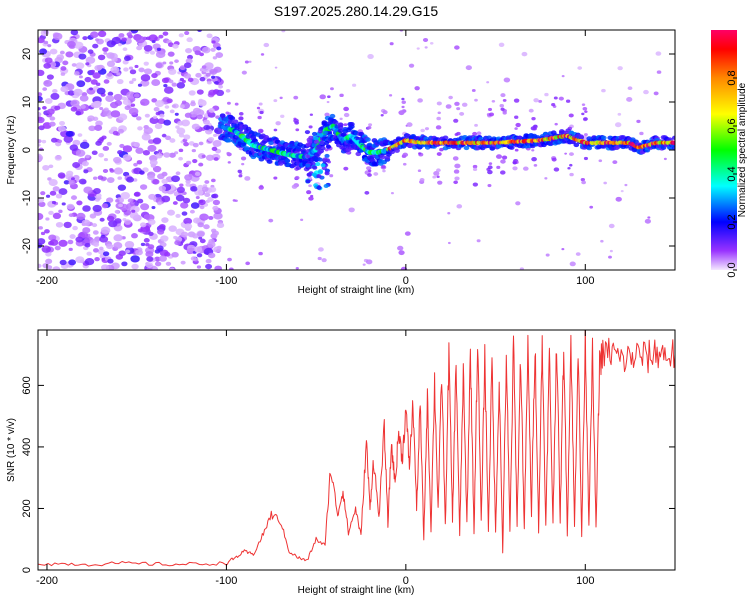 This screenshot has height=600, width=750. Describe the element at coordinates (356, 11) in the screenshot. I see `chart-title: S197.2025.280.14.29.G15` at that location.